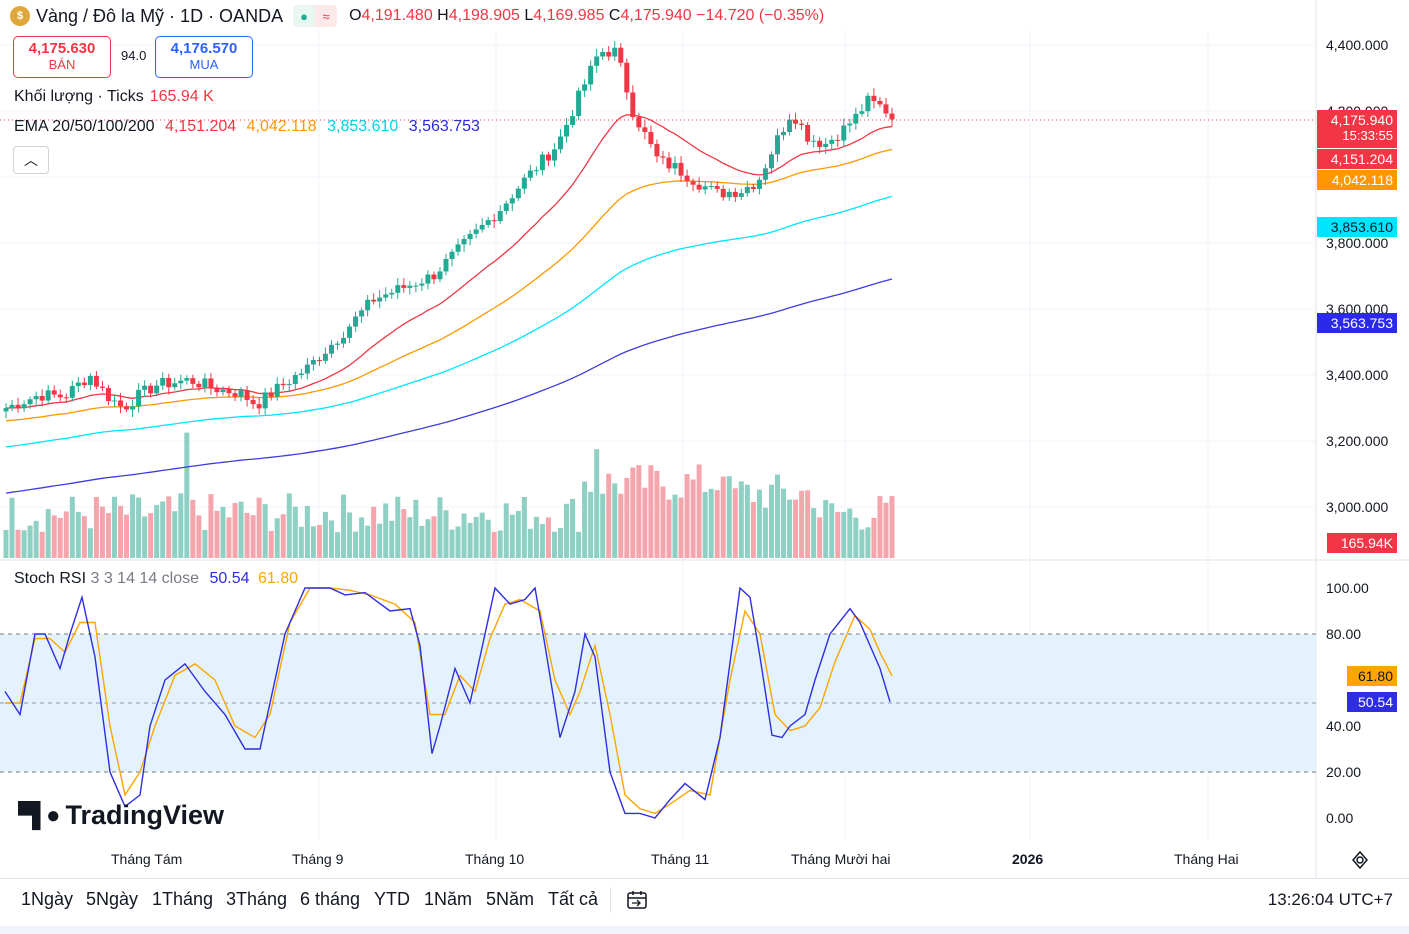 This screenshot has height=934, width=1409. Describe the element at coordinates (510, 899) in the screenshot. I see `range-5y-button: 5Năm` at that location.